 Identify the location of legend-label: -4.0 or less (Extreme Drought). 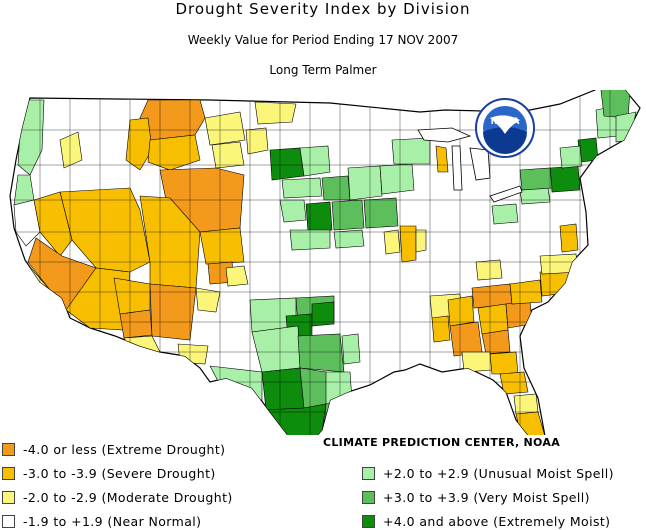
(124, 449).